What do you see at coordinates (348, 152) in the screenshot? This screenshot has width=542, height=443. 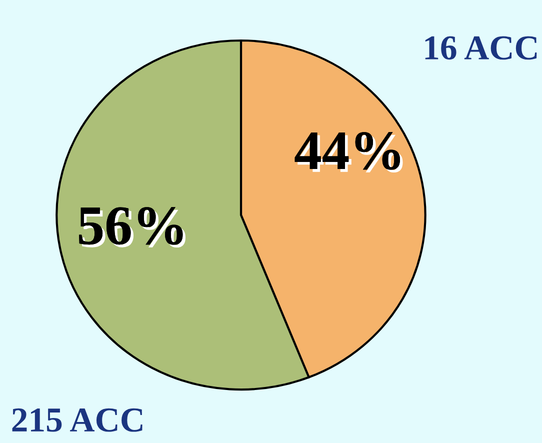 I see `data-label: 44%` at bounding box center [348, 152].